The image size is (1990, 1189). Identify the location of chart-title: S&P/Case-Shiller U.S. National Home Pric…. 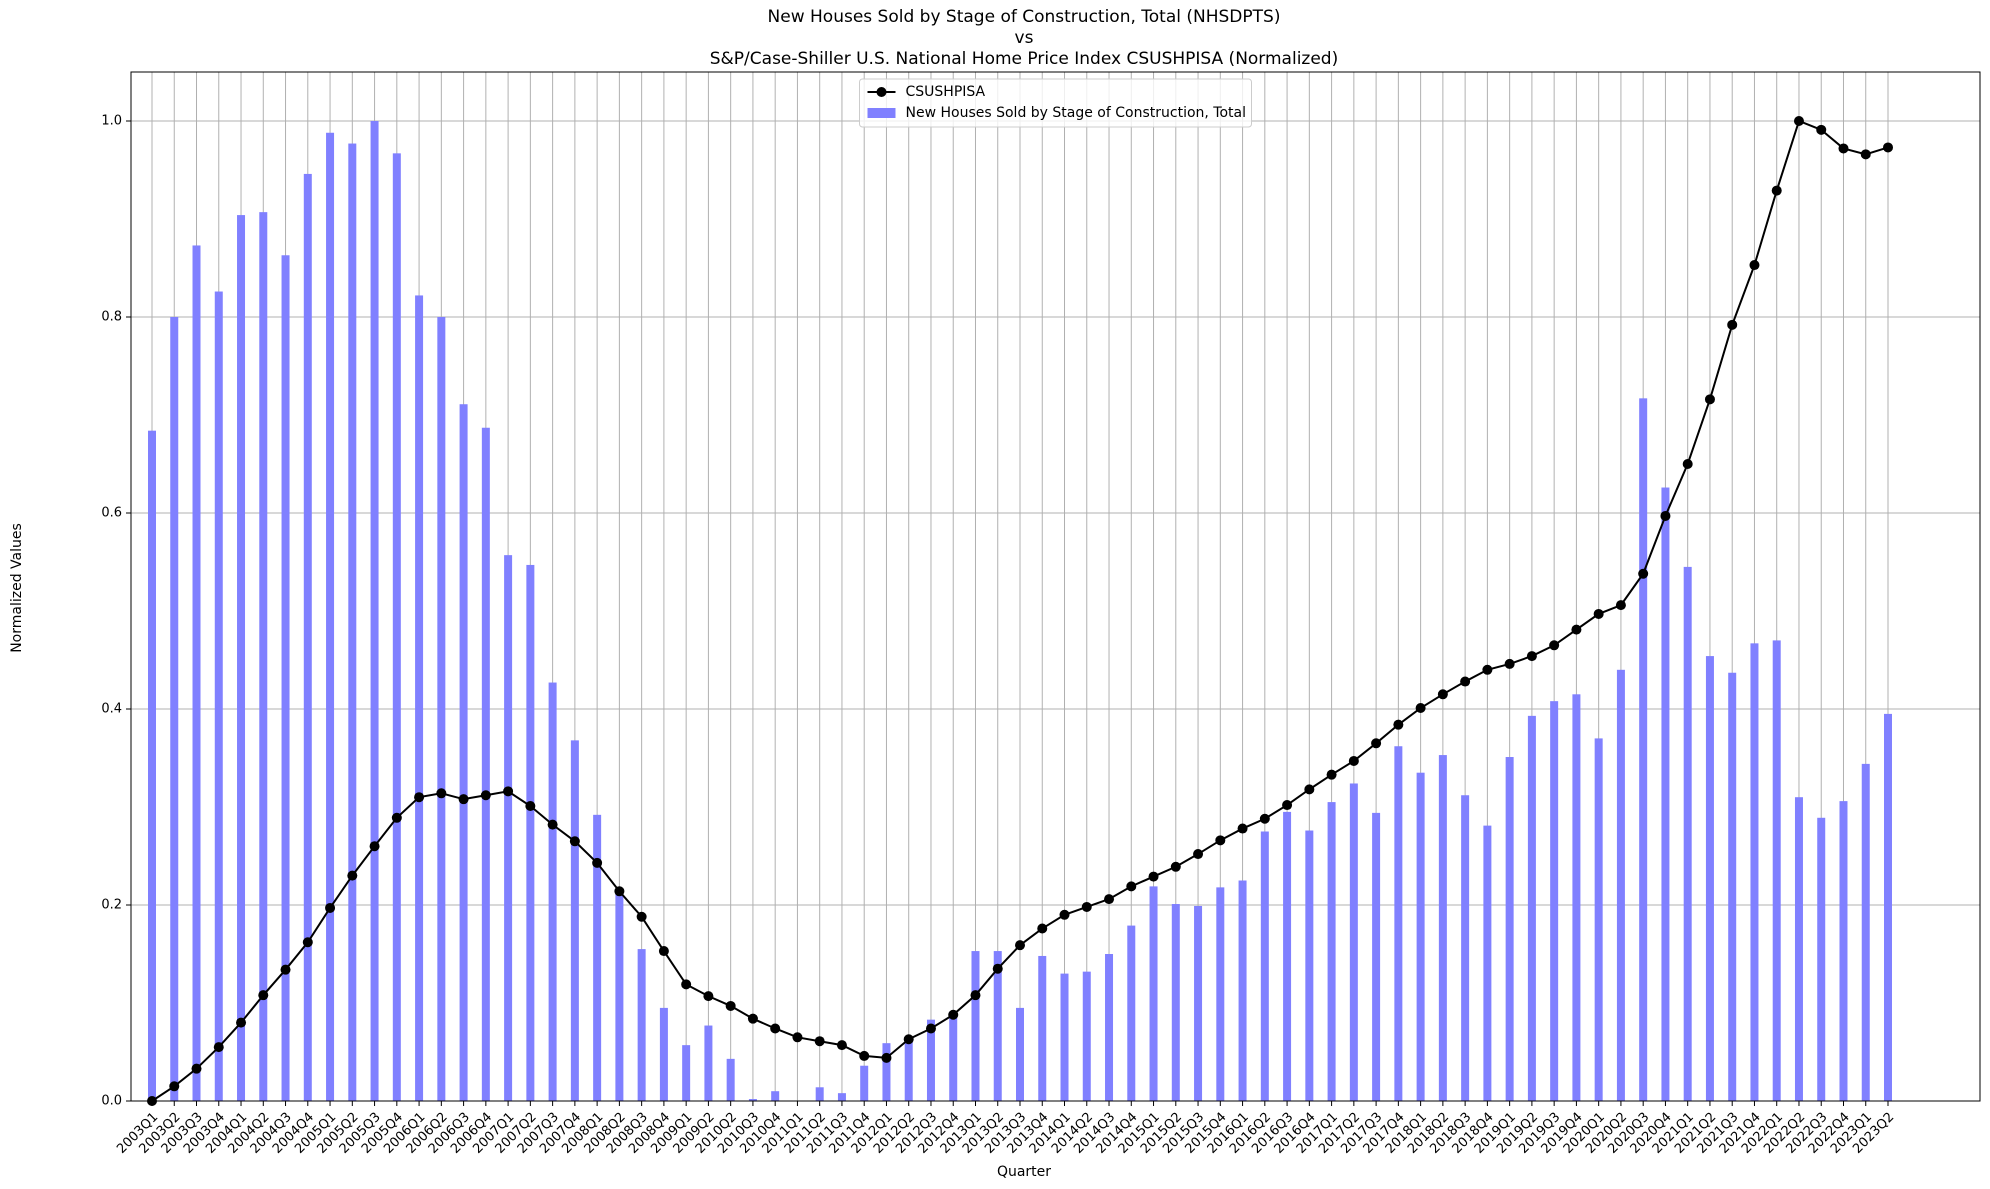
(1024, 59).